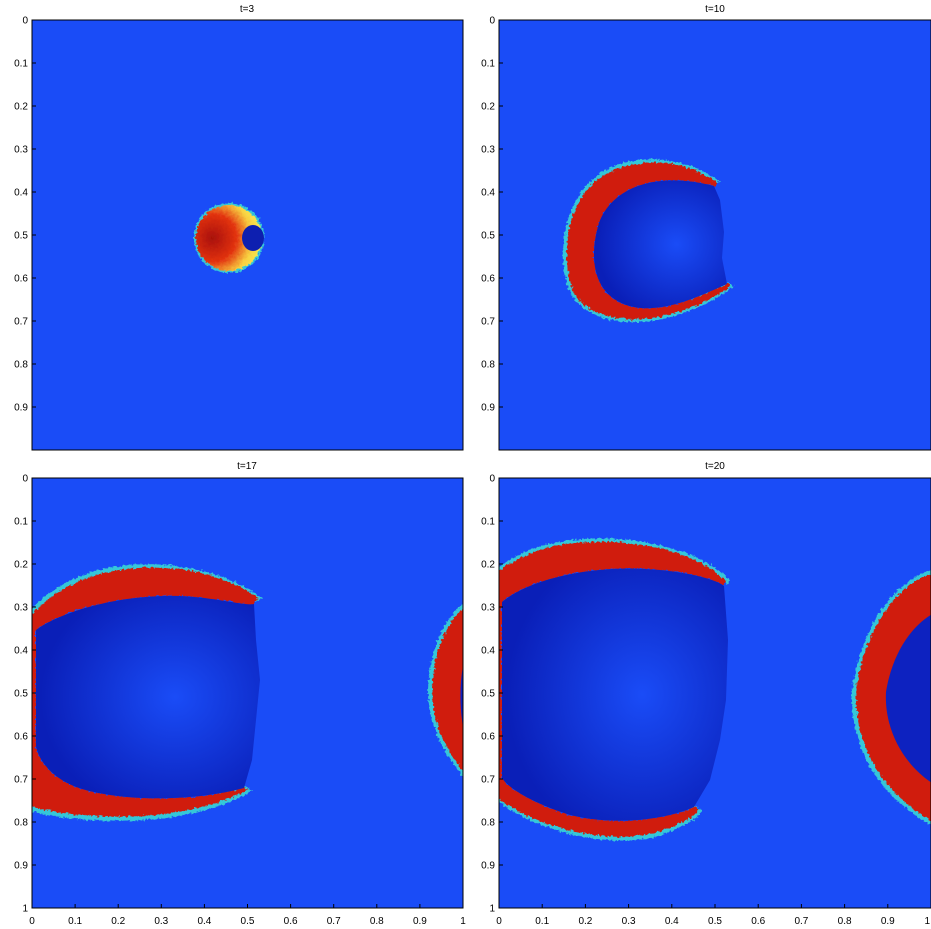  I want to click on panel-title: t=10, so click(715, 9).